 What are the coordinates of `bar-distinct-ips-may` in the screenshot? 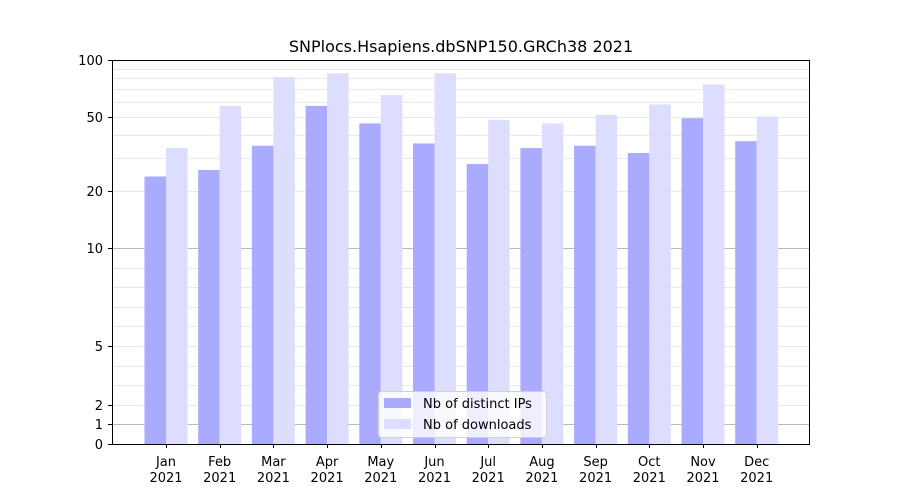 It's located at (370, 284).